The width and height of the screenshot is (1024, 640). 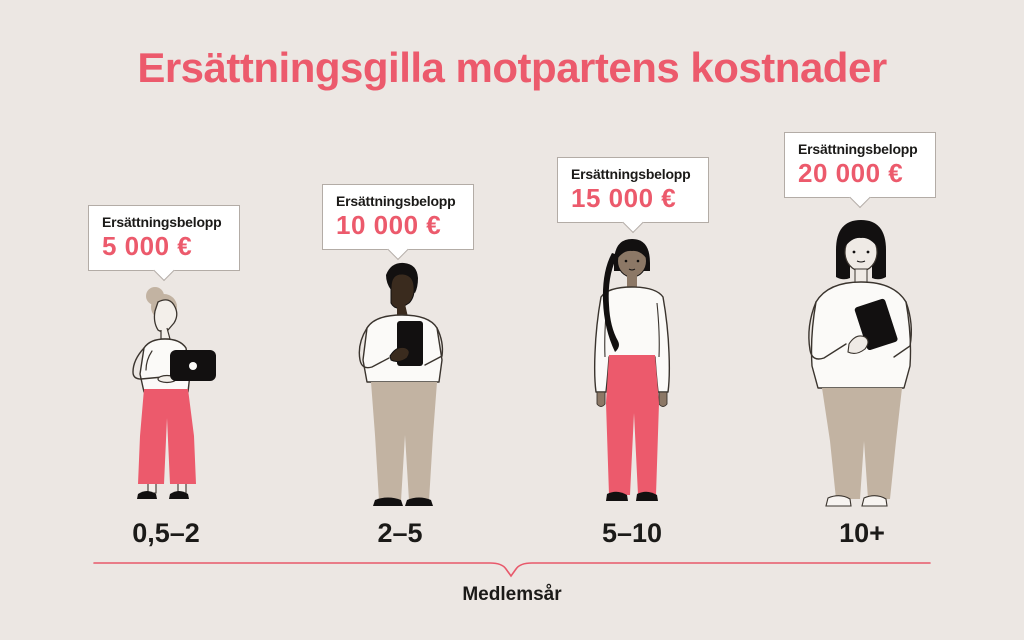 I want to click on bubble-amount: 5 000 €, so click(x=147, y=245).